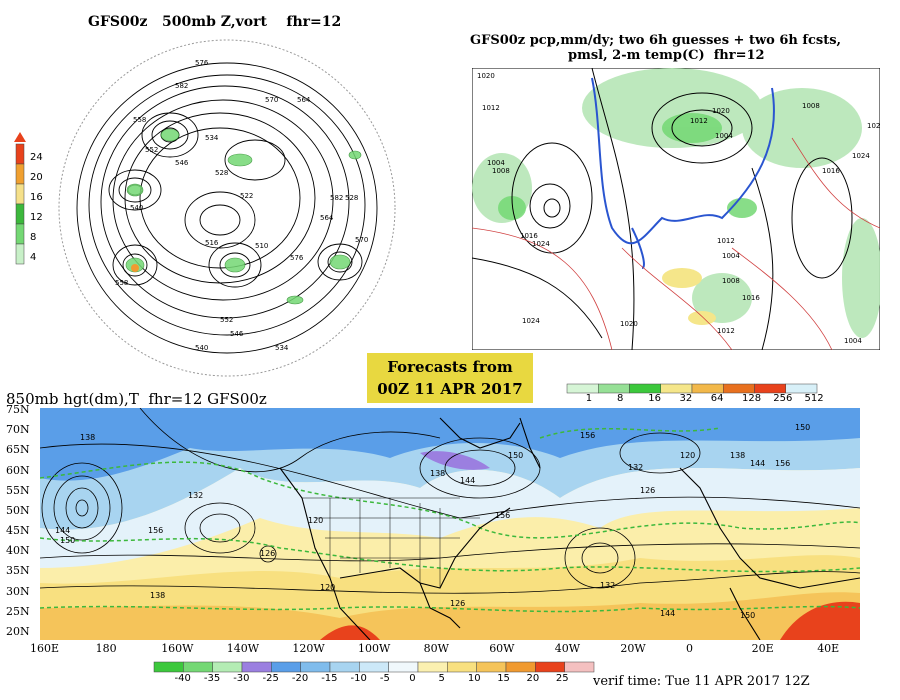  I want to click on temp-scale-label: -40, so click(182, 678).